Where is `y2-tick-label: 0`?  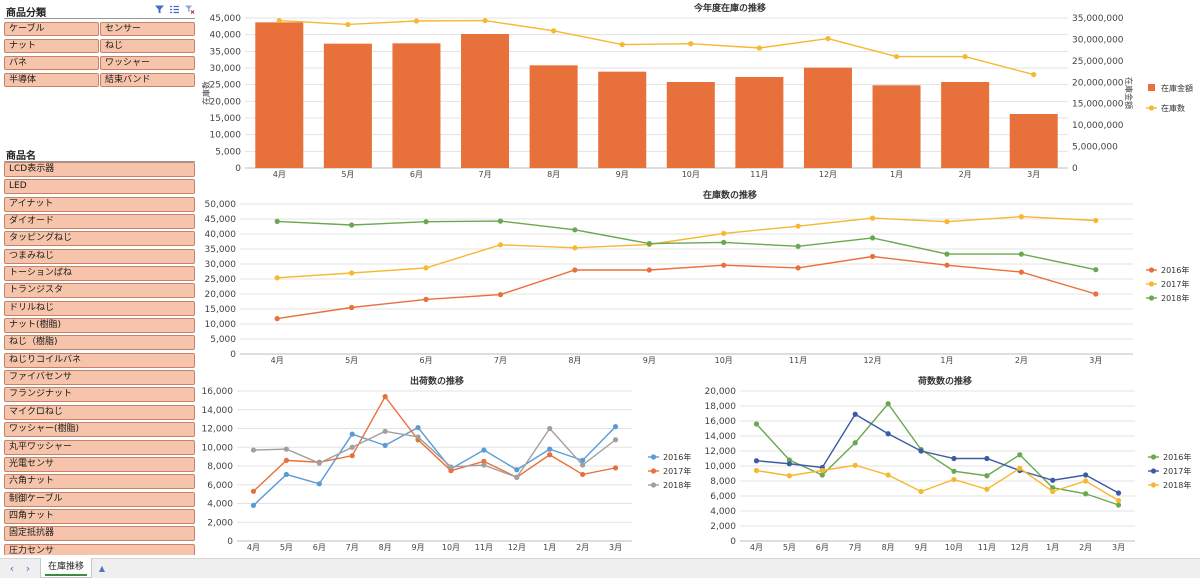 y2-tick-label: 0 is located at coordinates (1075, 169).